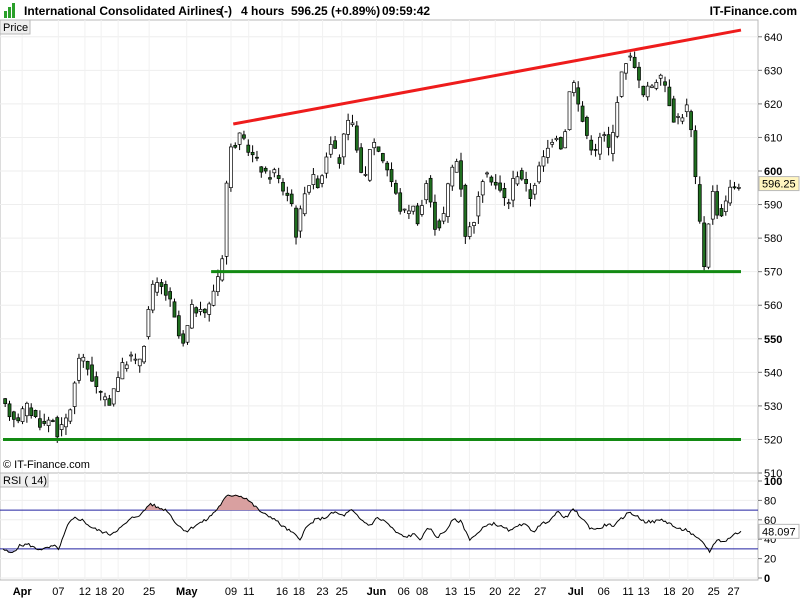 The width and height of the screenshot is (800, 600). I want to click on x-tick-label: 22, so click(514, 592).